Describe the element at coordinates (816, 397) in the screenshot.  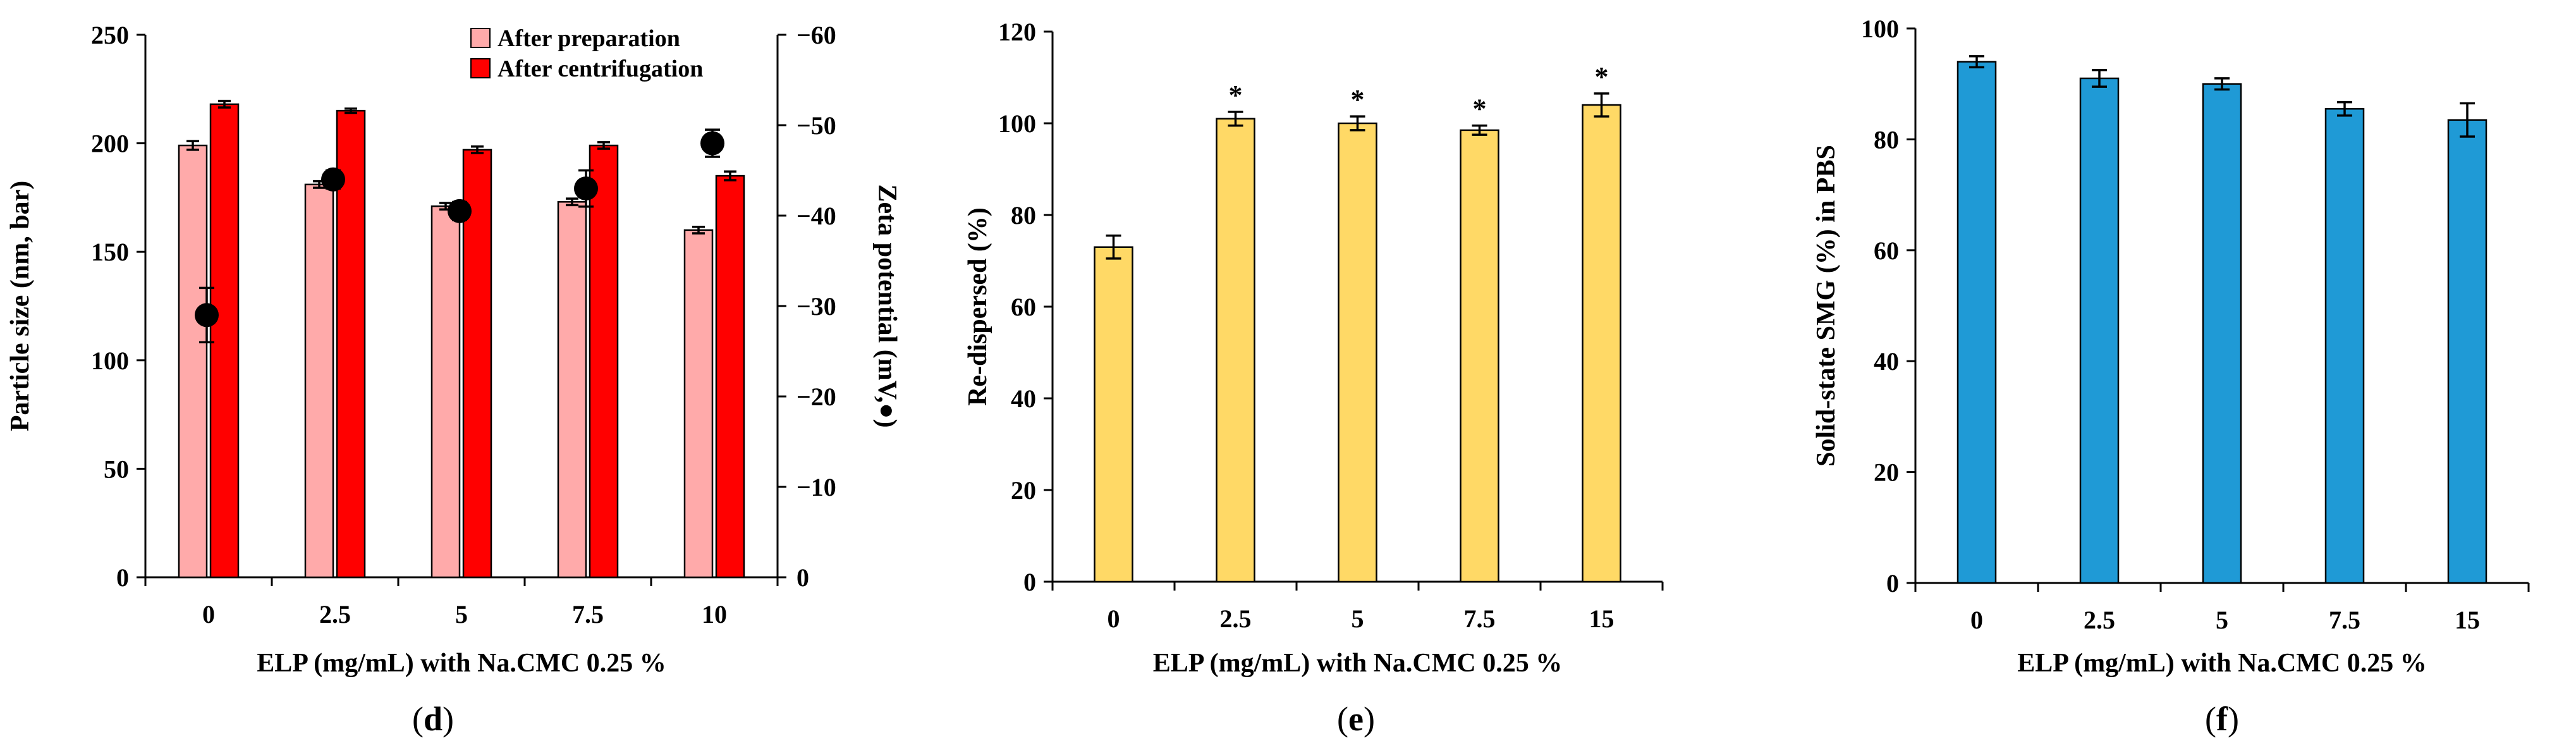
I see `y-right-tick-label: −20` at that location.